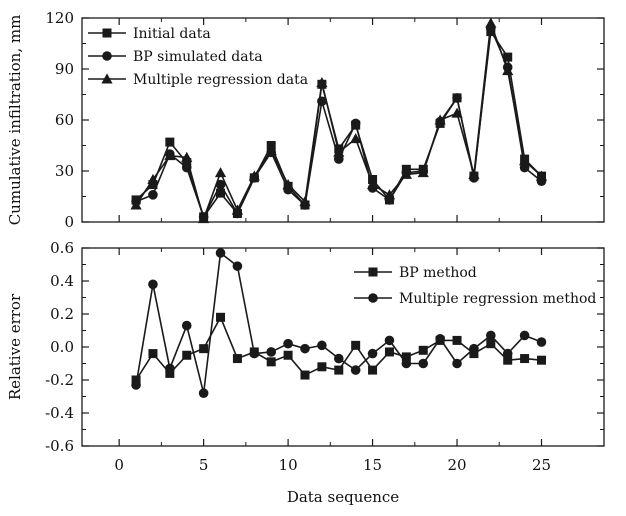  Describe the element at coordinates (59, 446) in the screenshot. I see `y-tick-label: -0.6` at that location.